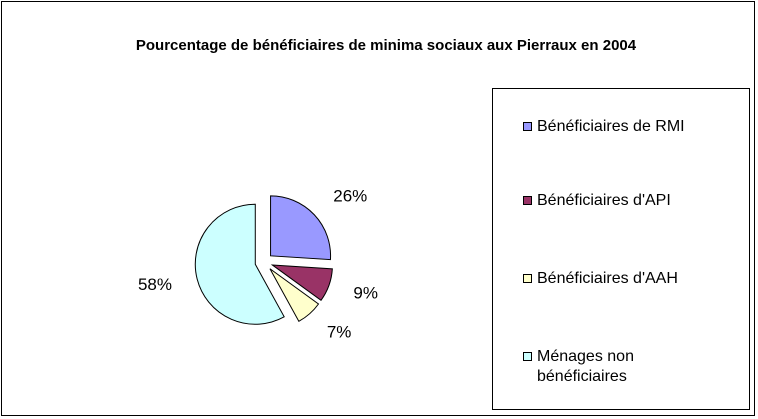 This screenshot has height=419, width=758. I want to click on legend-label: Bénéficiaires d'AAH, so click(607, 278).